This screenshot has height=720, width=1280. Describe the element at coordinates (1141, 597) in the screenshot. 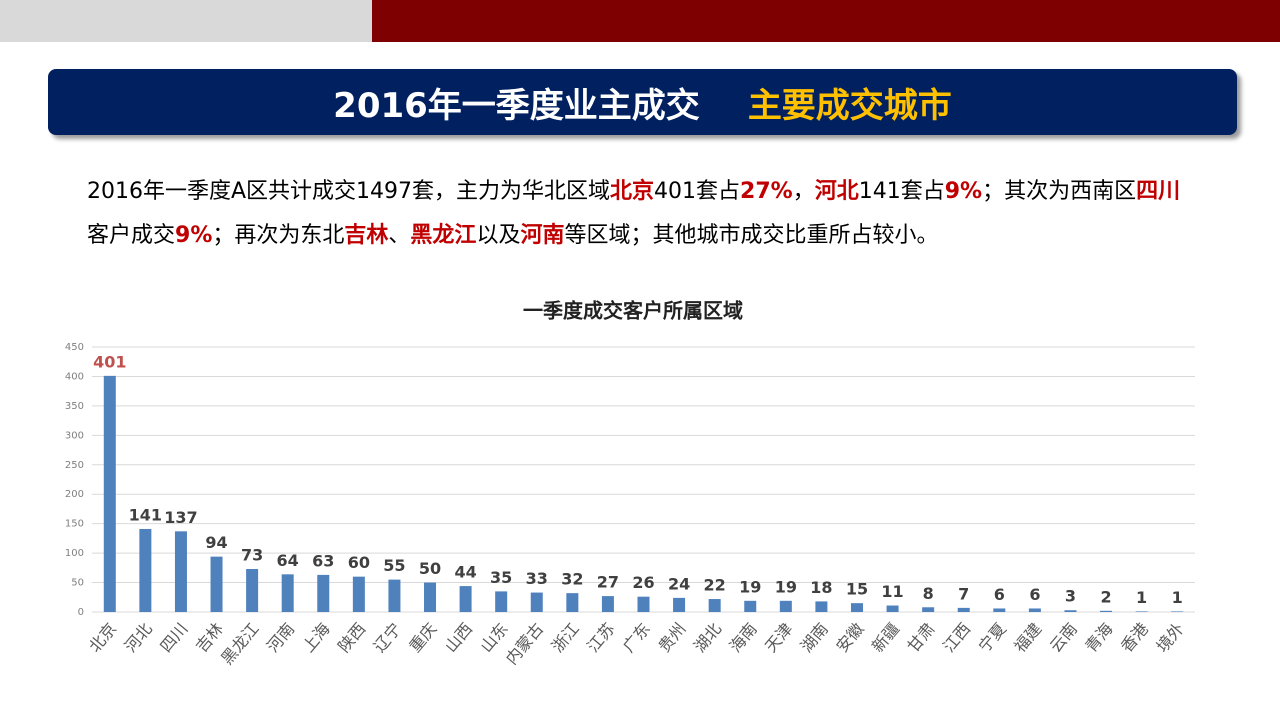

I see `data-label: 1` at that location.